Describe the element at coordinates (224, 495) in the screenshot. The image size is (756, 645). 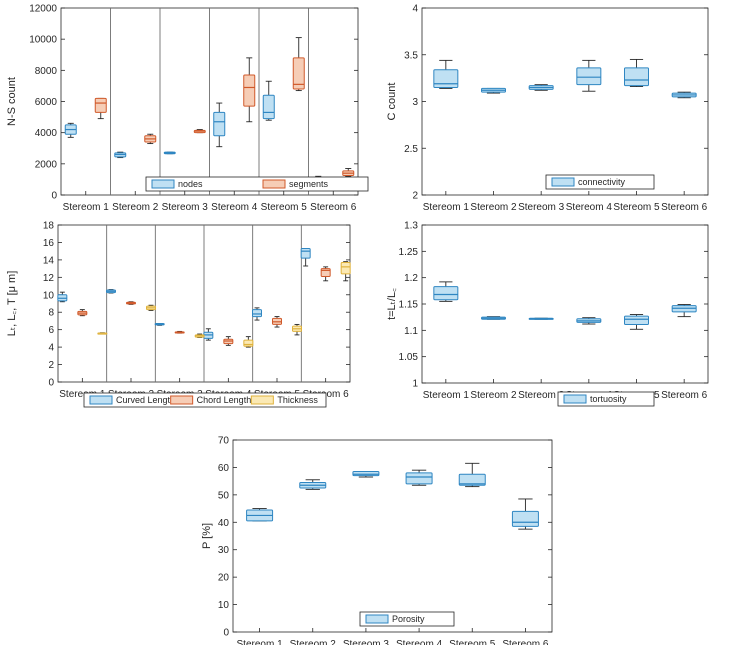
I see `porosity-ytick-label: 50` at that location.